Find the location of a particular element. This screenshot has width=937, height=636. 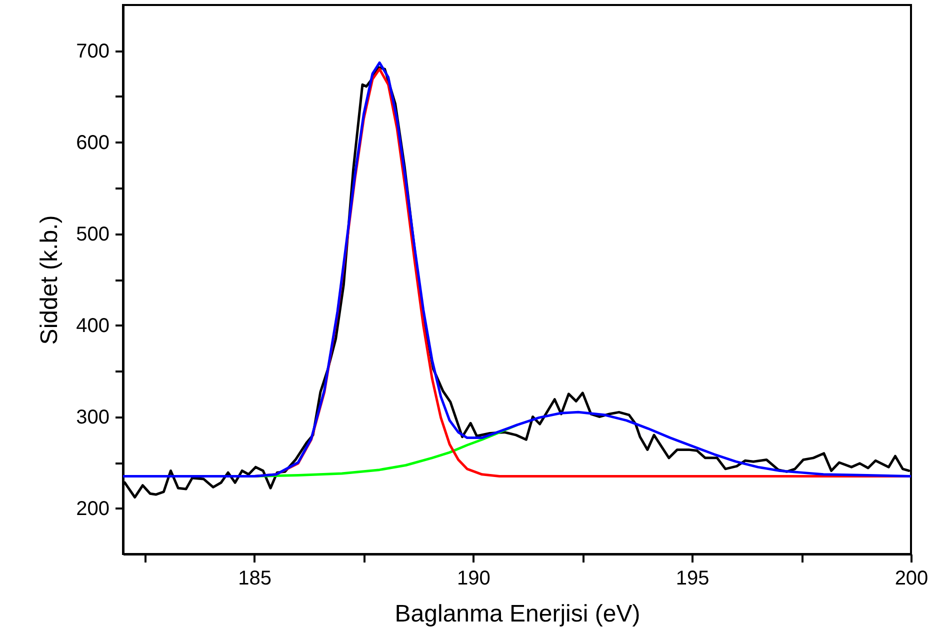

y-tick-label: 600 is located at coordinates (93, 143).